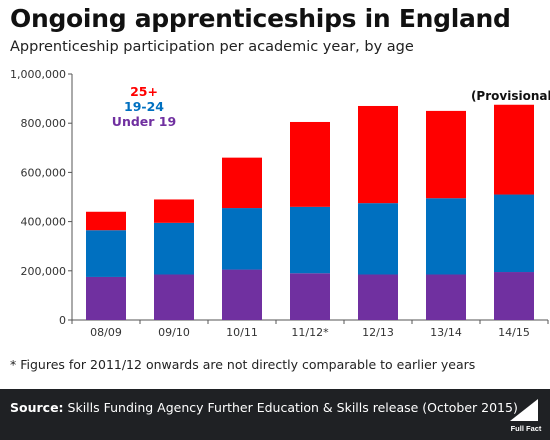 The image size is (550, 440). What do you see at coordinates (174, 211) in the screenshot?
I see `bar-25--09-10` at bounding box center [174, 211].